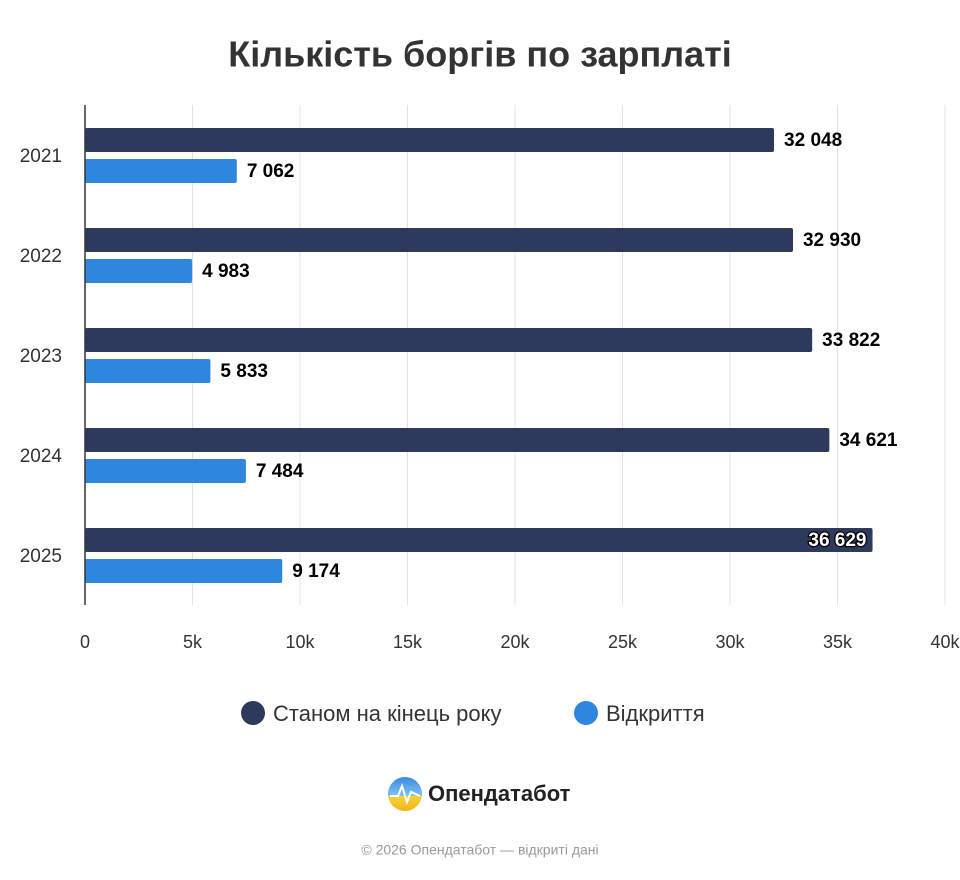 This screenshot has height=880, width=960. Describe the element at coordinates (408, 642) in the screenshot. I see `x-tick-label: 15k` at that location.